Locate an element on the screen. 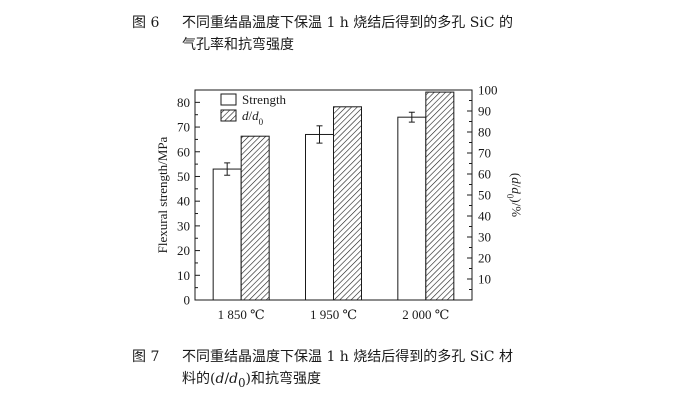 The width and height of the screenshot is (690, 412). y-left-axis-label: Flexural strength/MPa is located at coordinates (162, 194).